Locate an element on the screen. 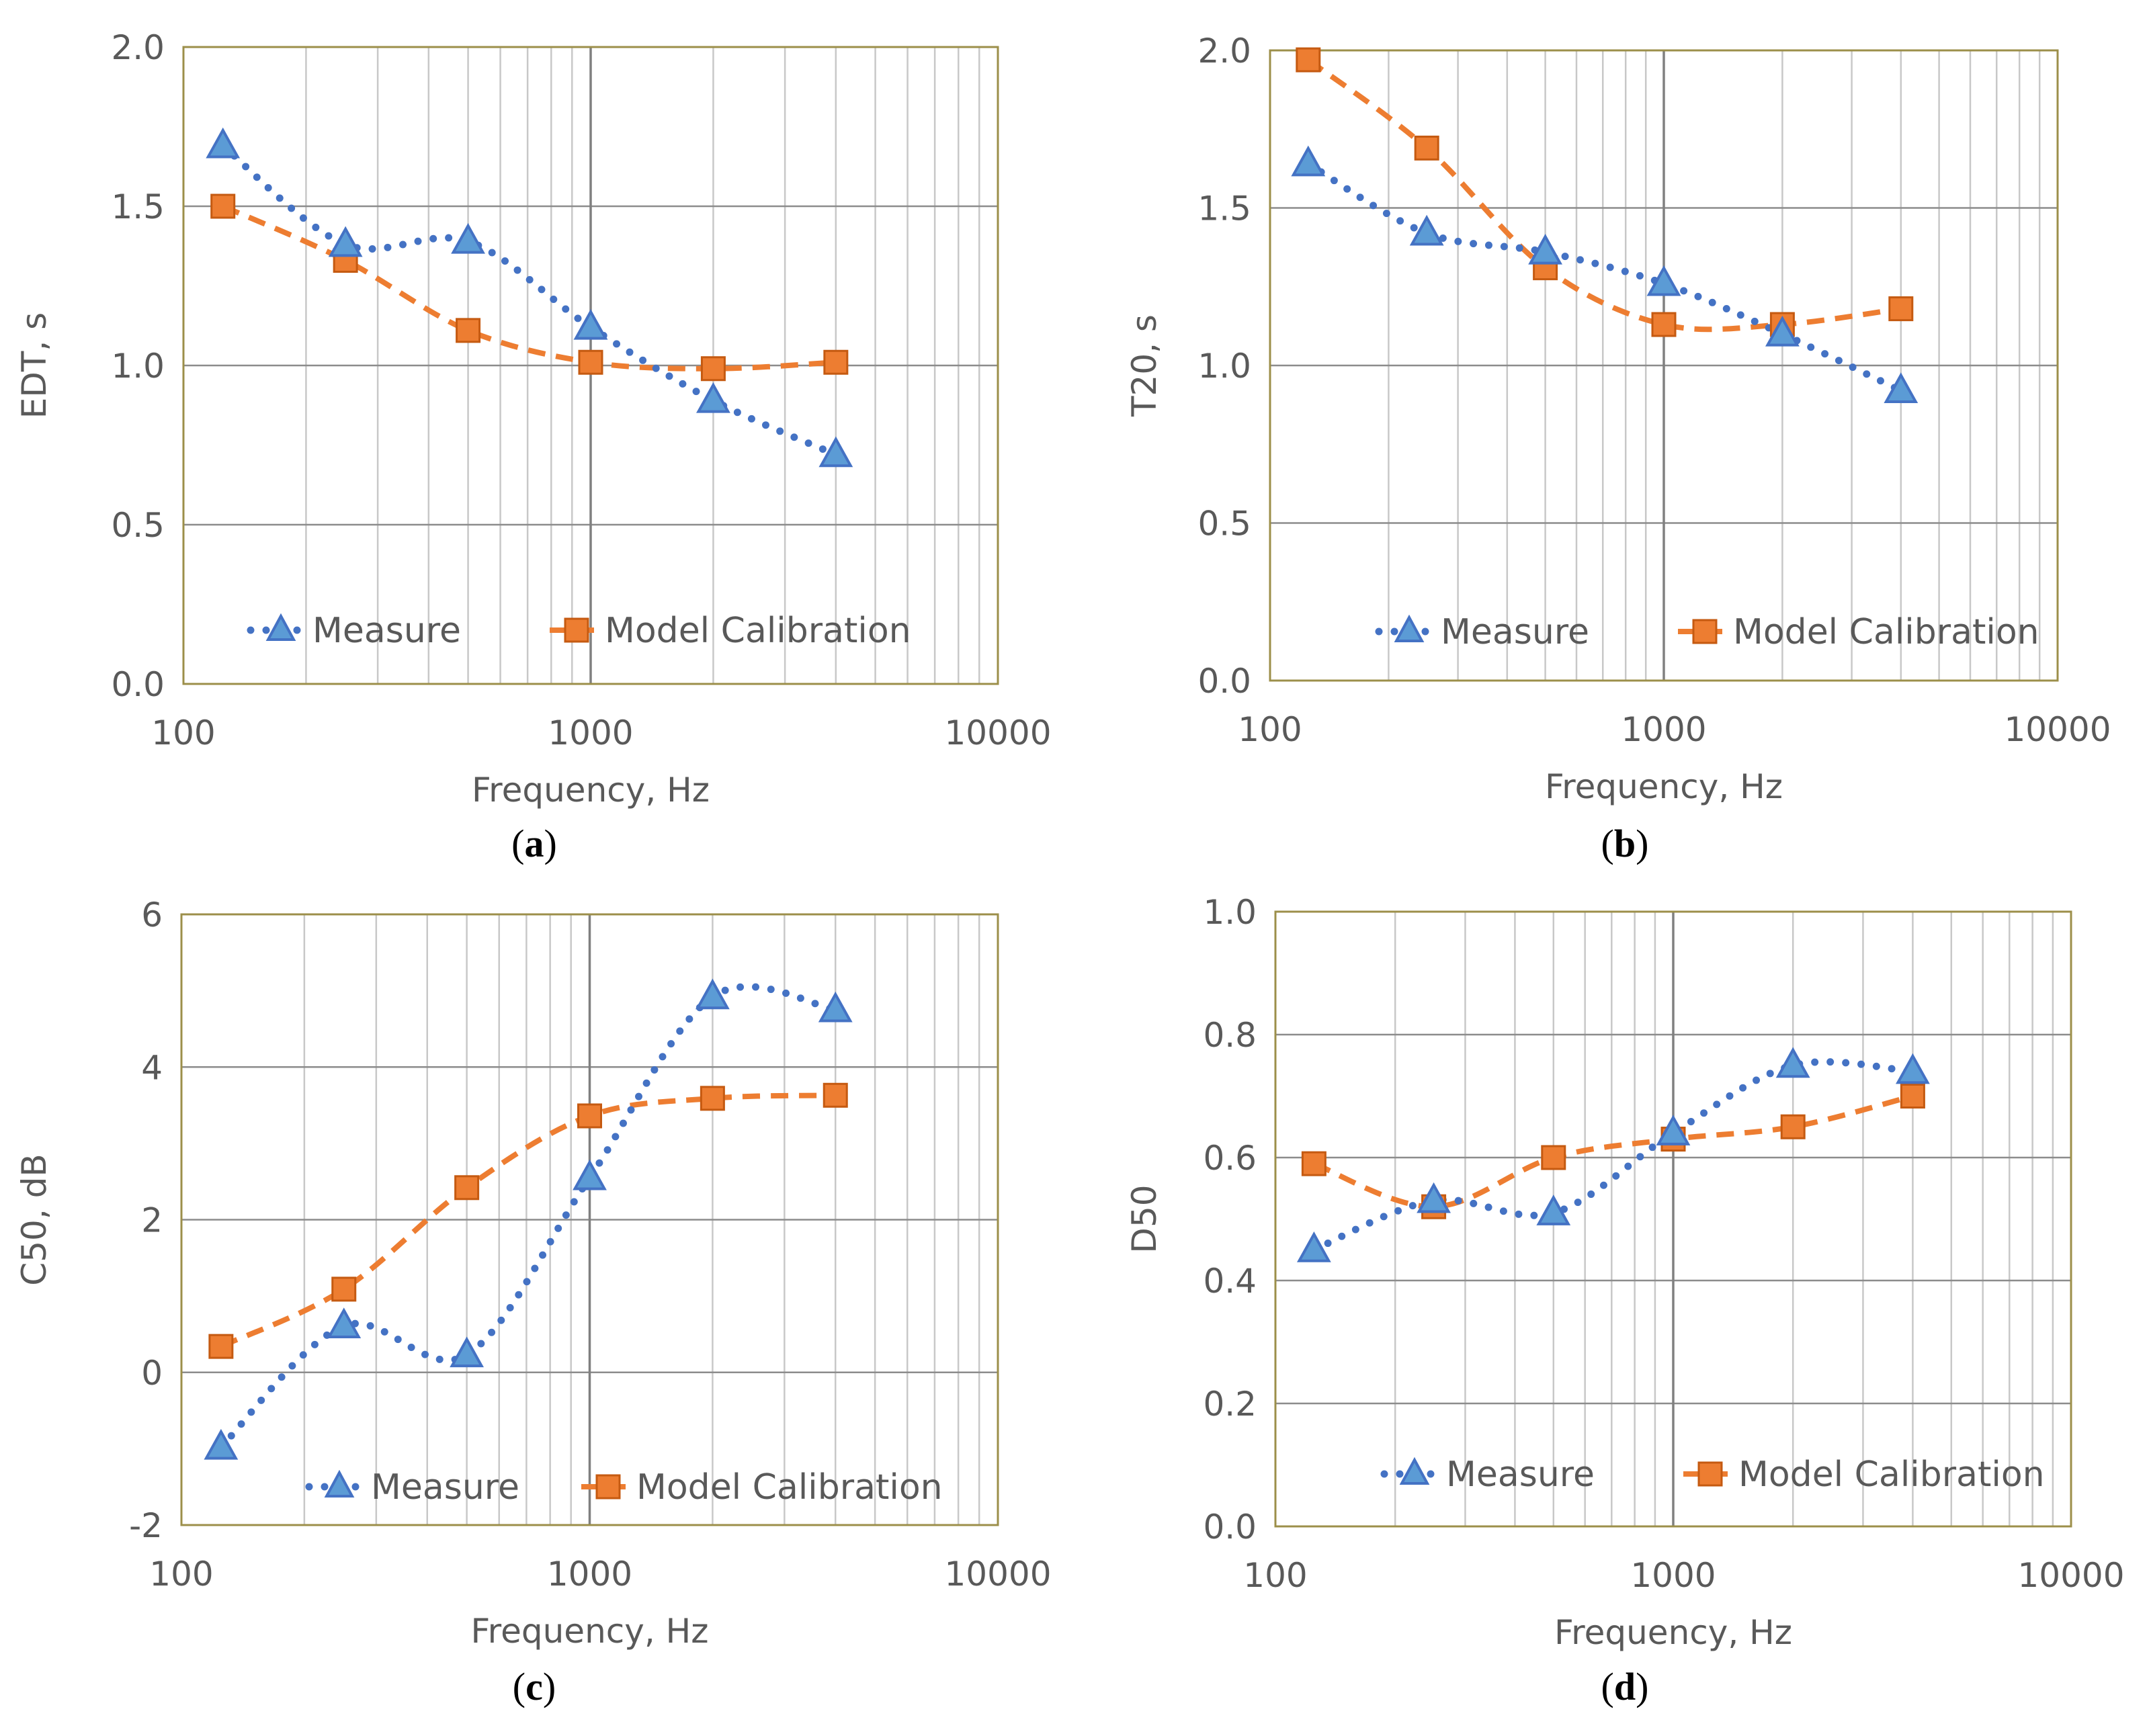  y-tick-label: 0.4 is located at coordinates (1230, 1281).